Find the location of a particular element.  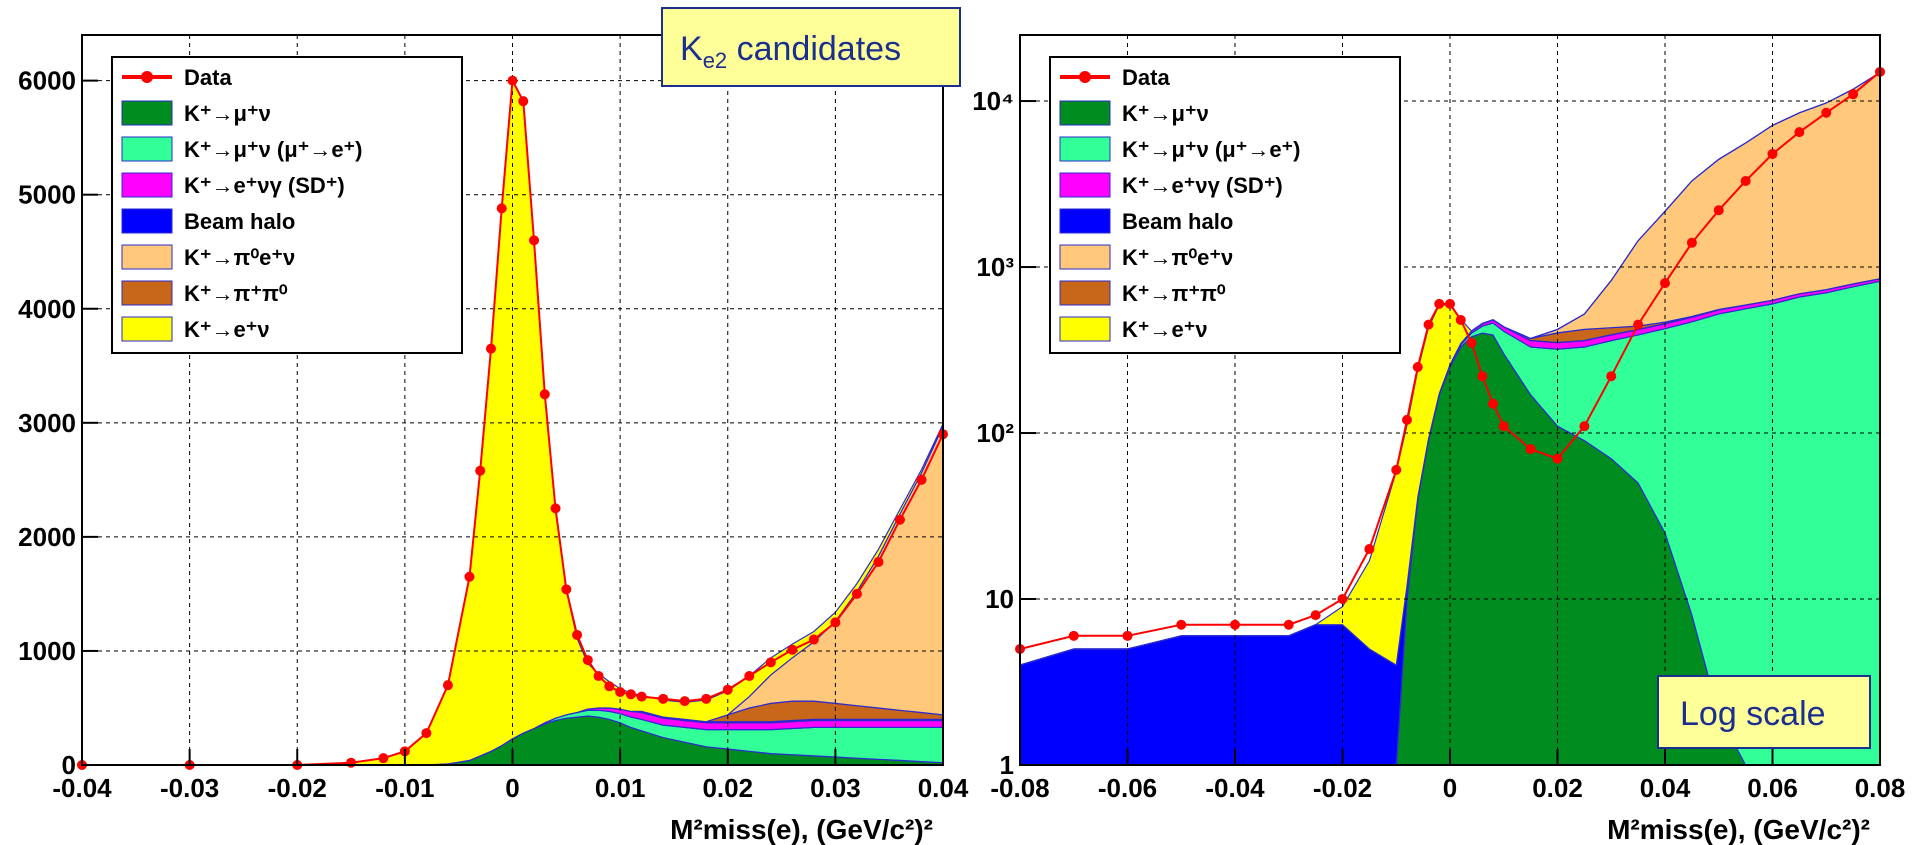

lin-xaxis-title: M²miss(e), (GeV/c²)² is located at coordinates (801, 829).